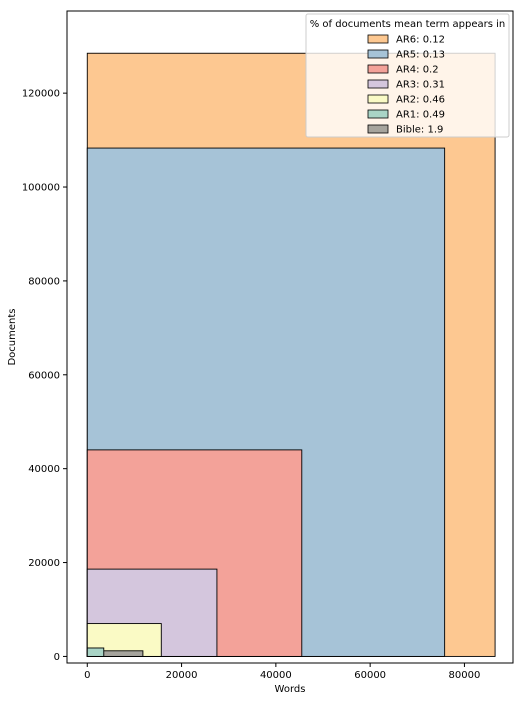  Describe the element at coordinates (419, 130) in the screenshot. I see `legend-label-bible: Bible: 1.9` at that location.